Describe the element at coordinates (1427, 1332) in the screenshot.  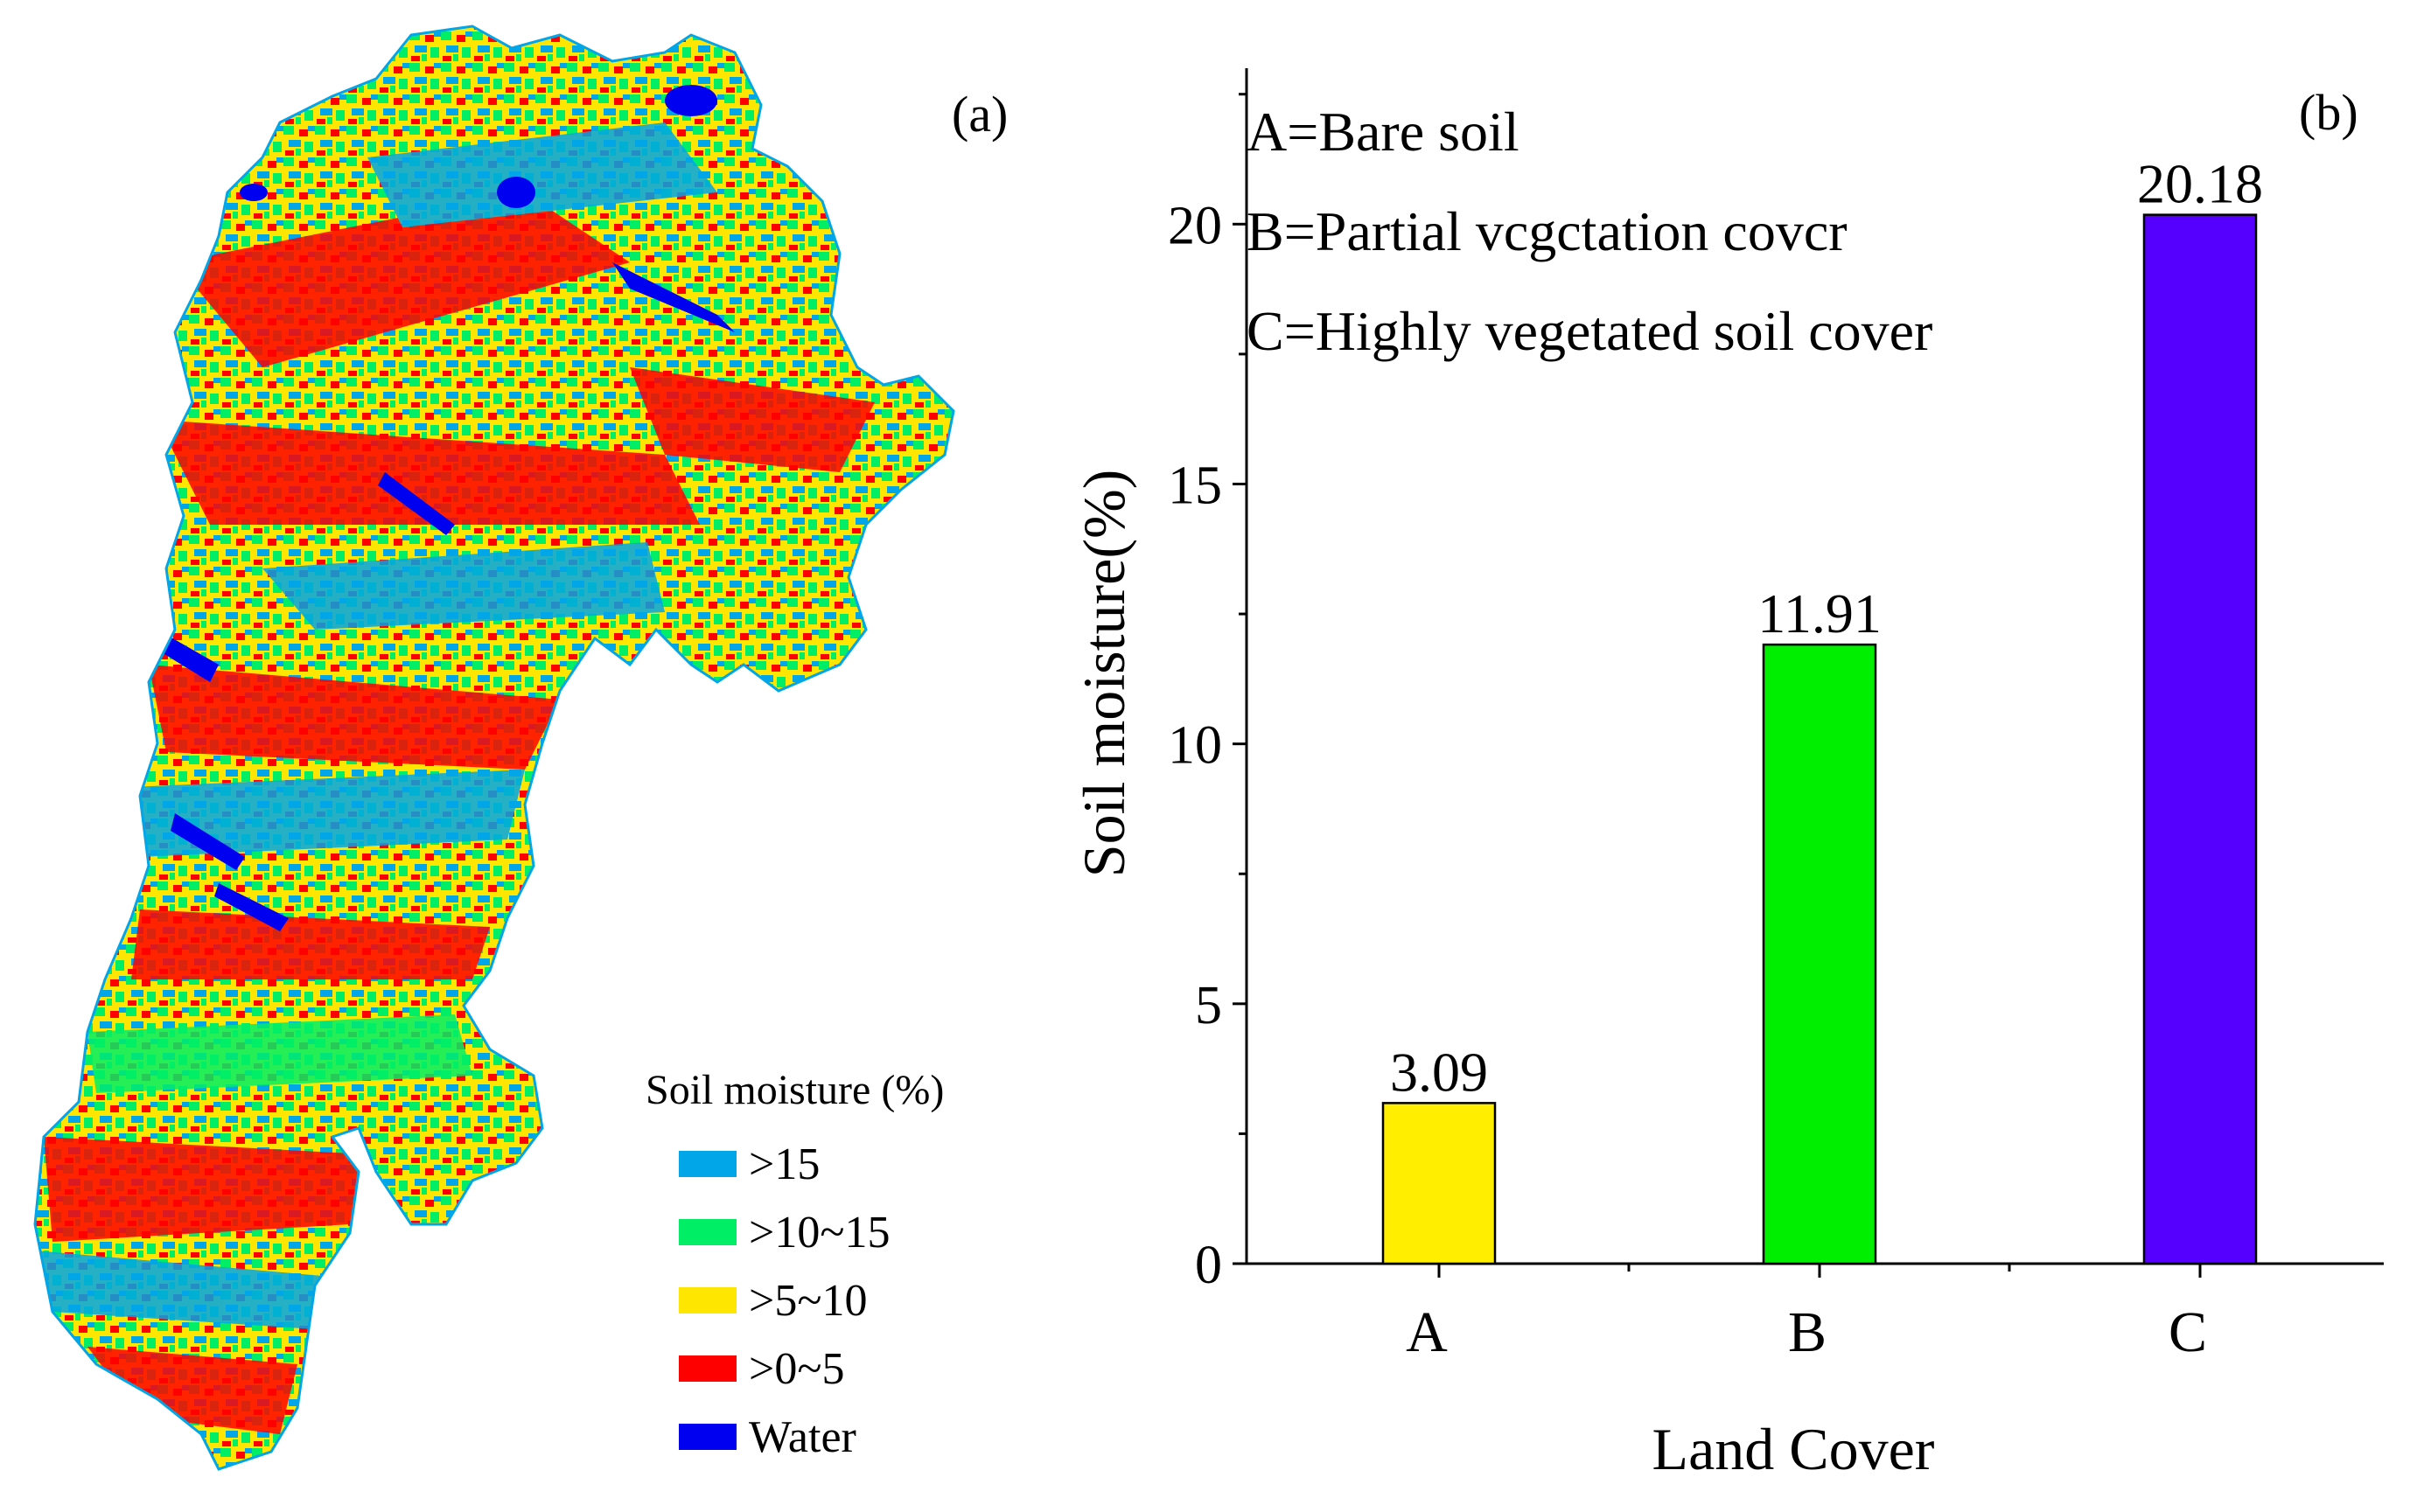
I see `x-tick-label-a: A` at that location.